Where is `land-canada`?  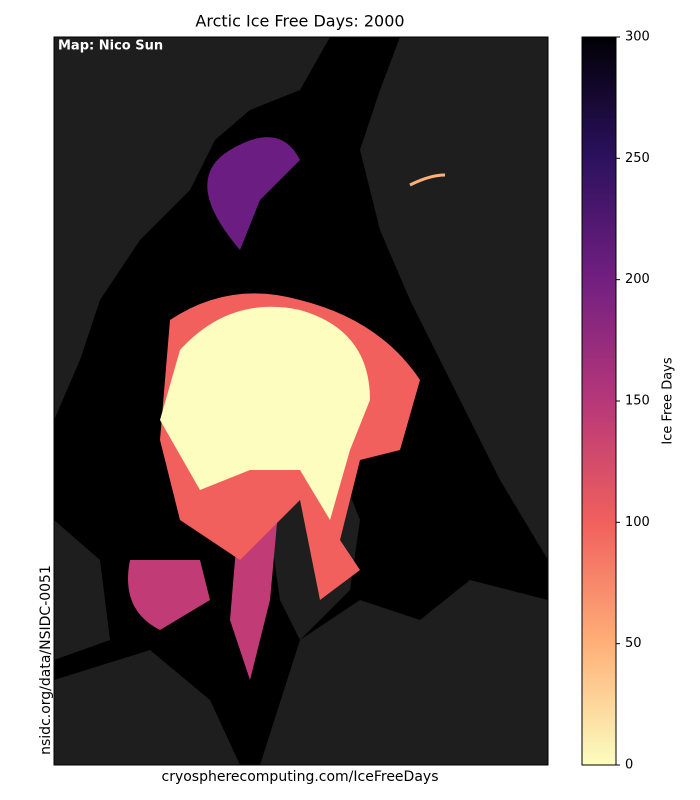
land-canada is located at coordinates (404, 672).